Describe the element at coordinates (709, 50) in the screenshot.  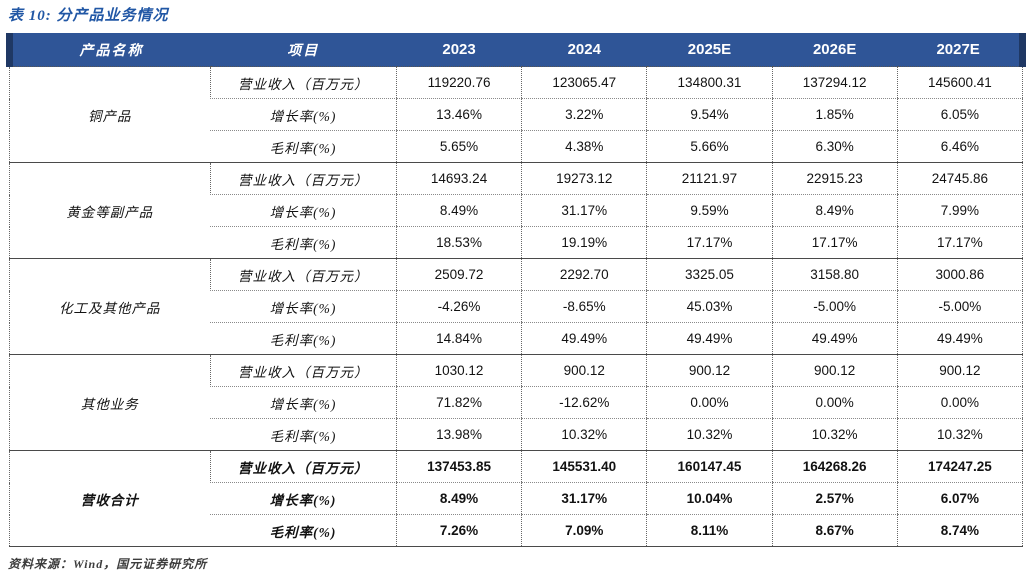
I see `column-header-year: 2025E` at that location.